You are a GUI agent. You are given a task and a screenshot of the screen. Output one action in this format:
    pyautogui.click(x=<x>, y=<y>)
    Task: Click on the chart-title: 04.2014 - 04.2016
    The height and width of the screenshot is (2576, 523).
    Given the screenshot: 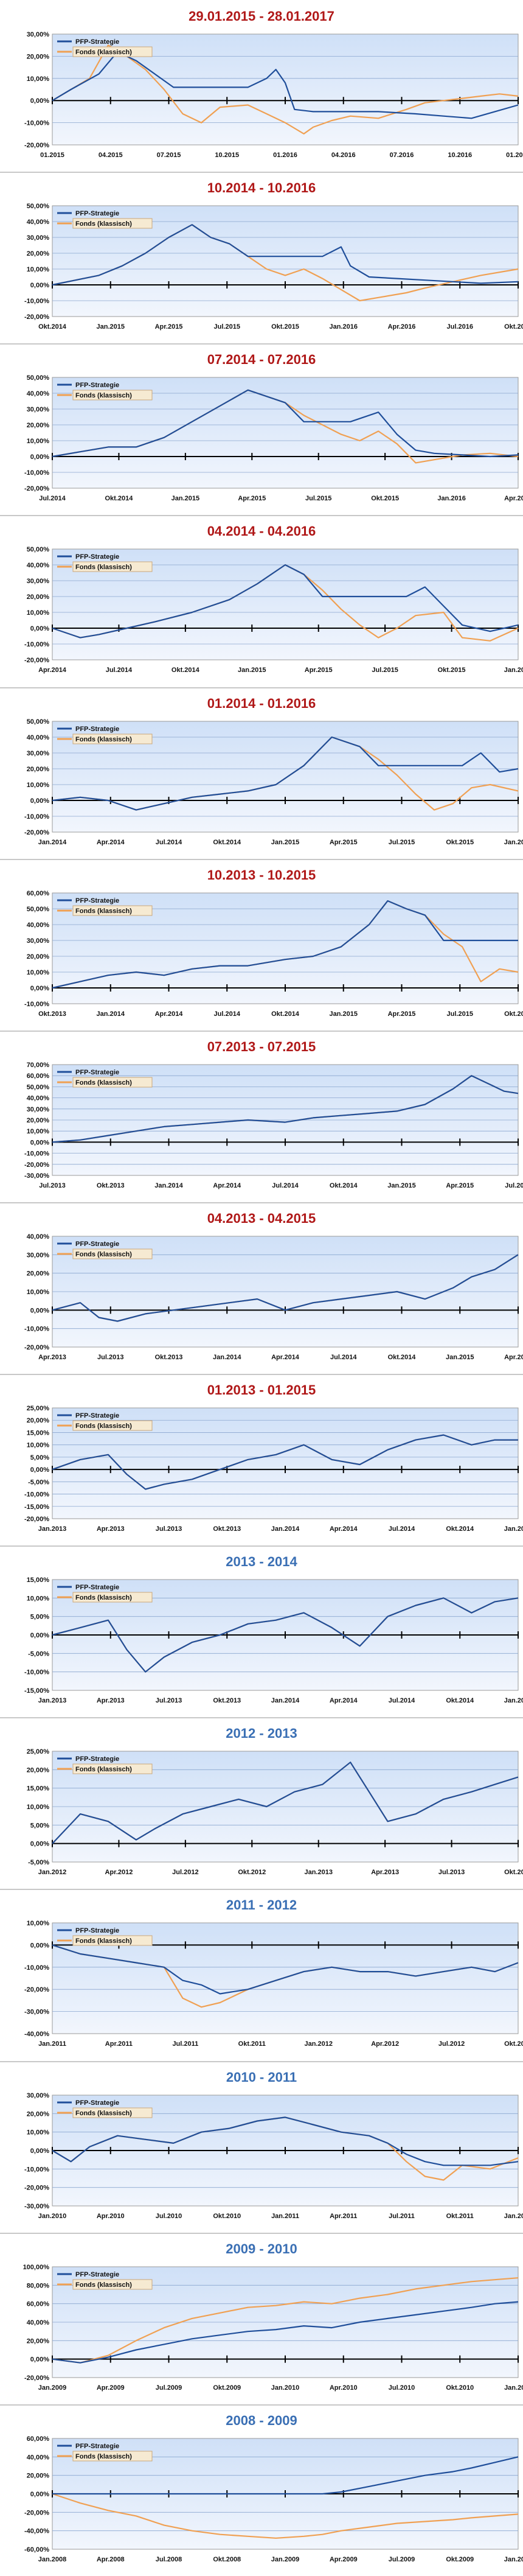 What is the action you would take?
    pyautogui.click(x=261, y=531)
    